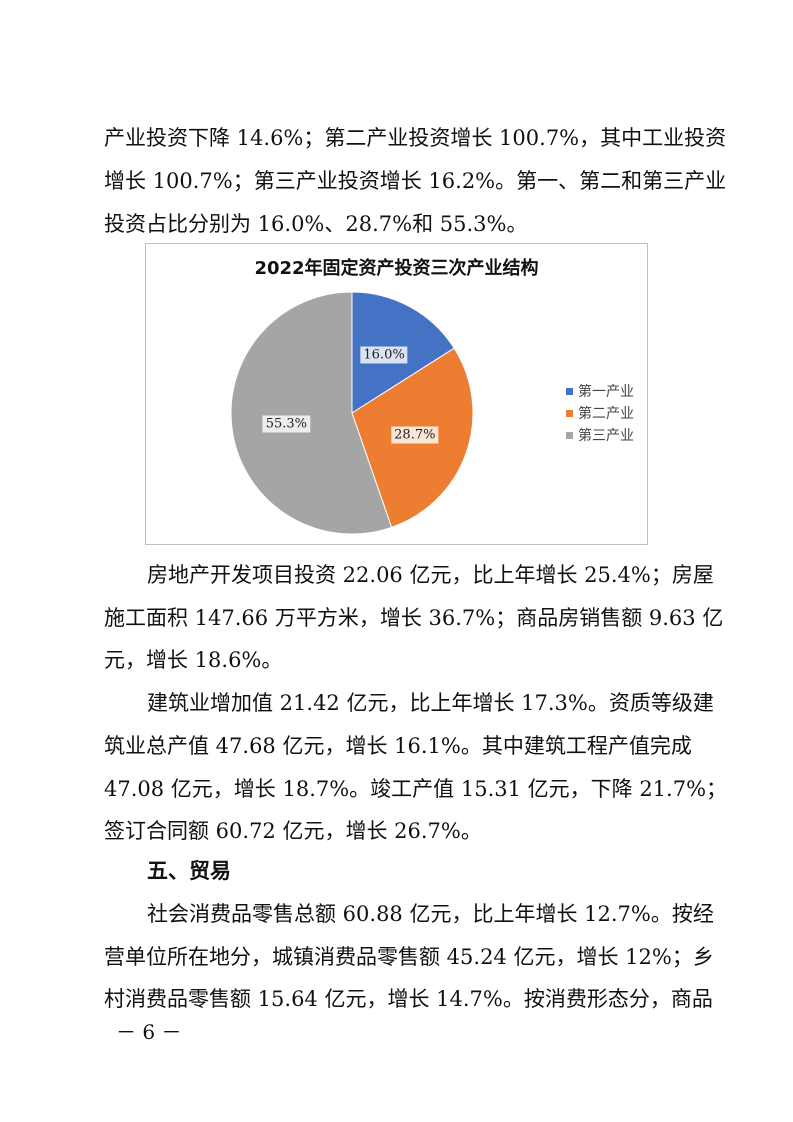 Image resolution: width=793 pixels, height=1122 pixels. What do you see at coordinates (316, 224) in the screenshot?
I see `text-line: 投资占比分别为 16.0%、28.7%和 55.3%。` at bounding box center [316, 224].